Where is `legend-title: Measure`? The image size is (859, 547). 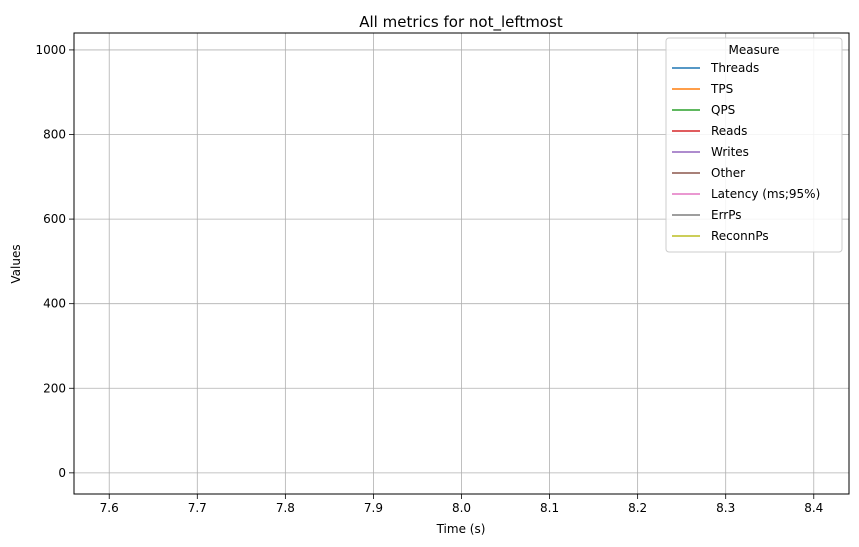 legend-title: Measure is located at coordinates (754, 50).